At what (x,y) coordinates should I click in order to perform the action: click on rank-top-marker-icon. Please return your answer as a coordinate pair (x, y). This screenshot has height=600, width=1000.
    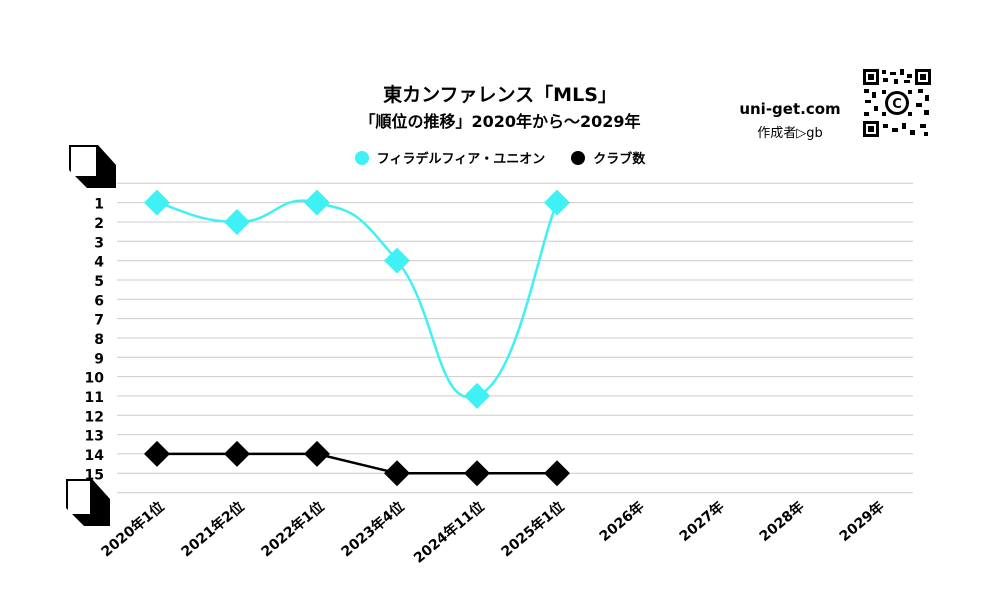
    Looking at the image, I should click on (92, 166).